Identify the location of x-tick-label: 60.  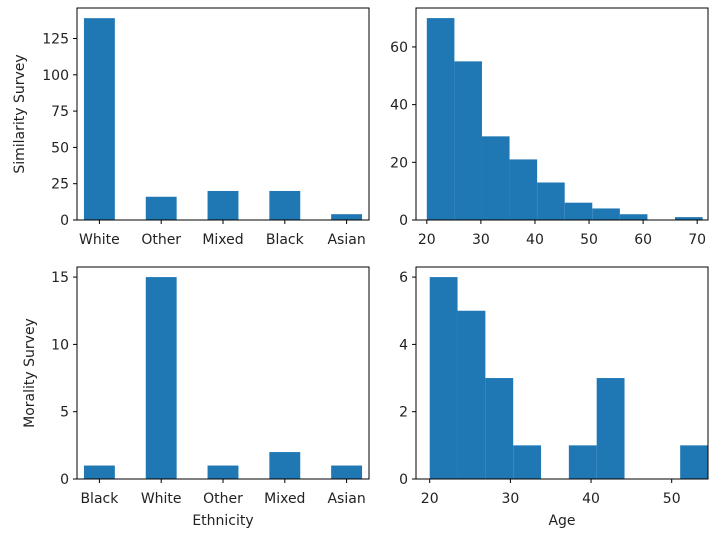
(643, 240).